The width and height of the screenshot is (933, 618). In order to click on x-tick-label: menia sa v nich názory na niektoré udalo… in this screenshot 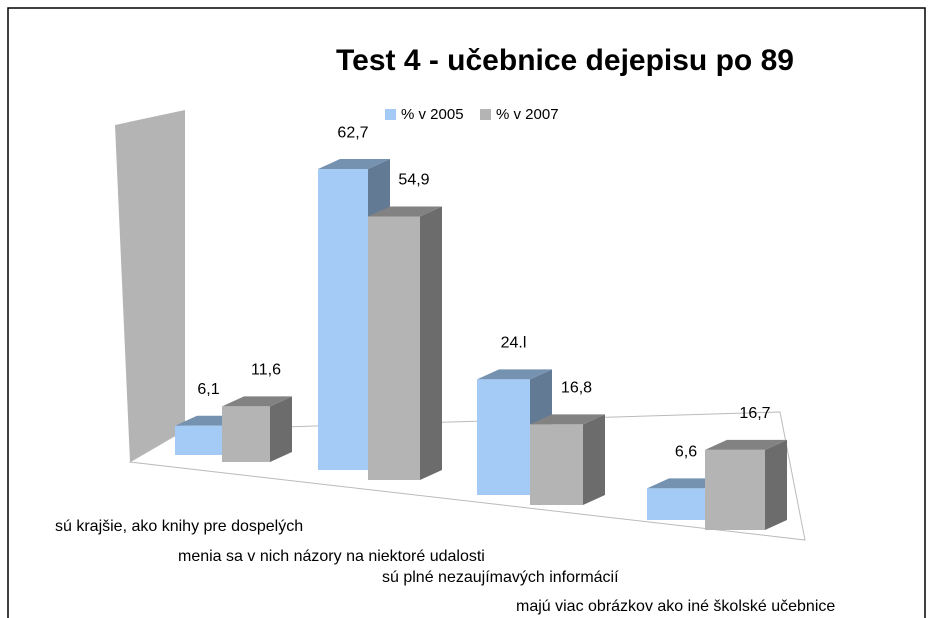, I will do `click(331, 556)`.